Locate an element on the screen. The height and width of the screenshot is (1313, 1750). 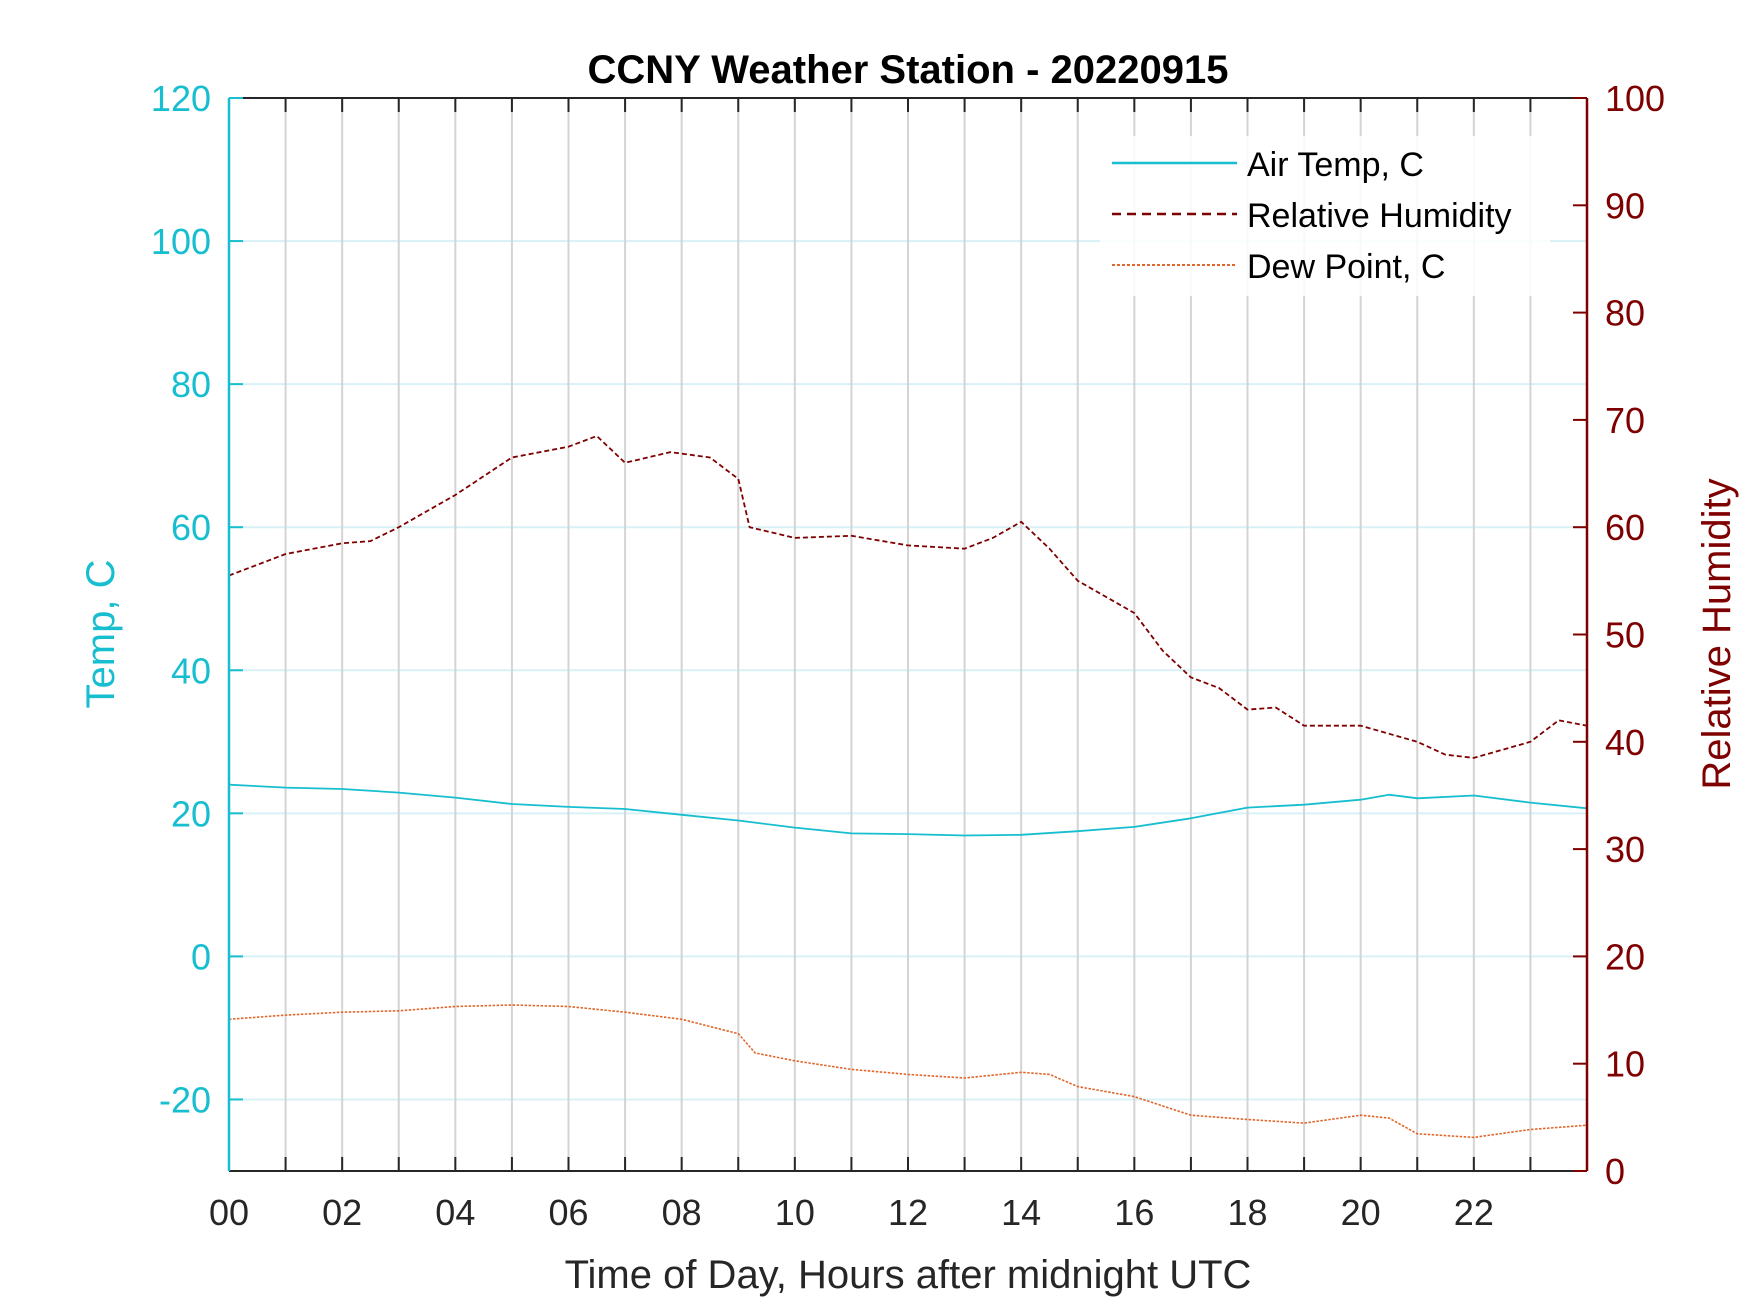
legend-label-air-temp: Air Temp, C is located at coordinates (1335, 165).